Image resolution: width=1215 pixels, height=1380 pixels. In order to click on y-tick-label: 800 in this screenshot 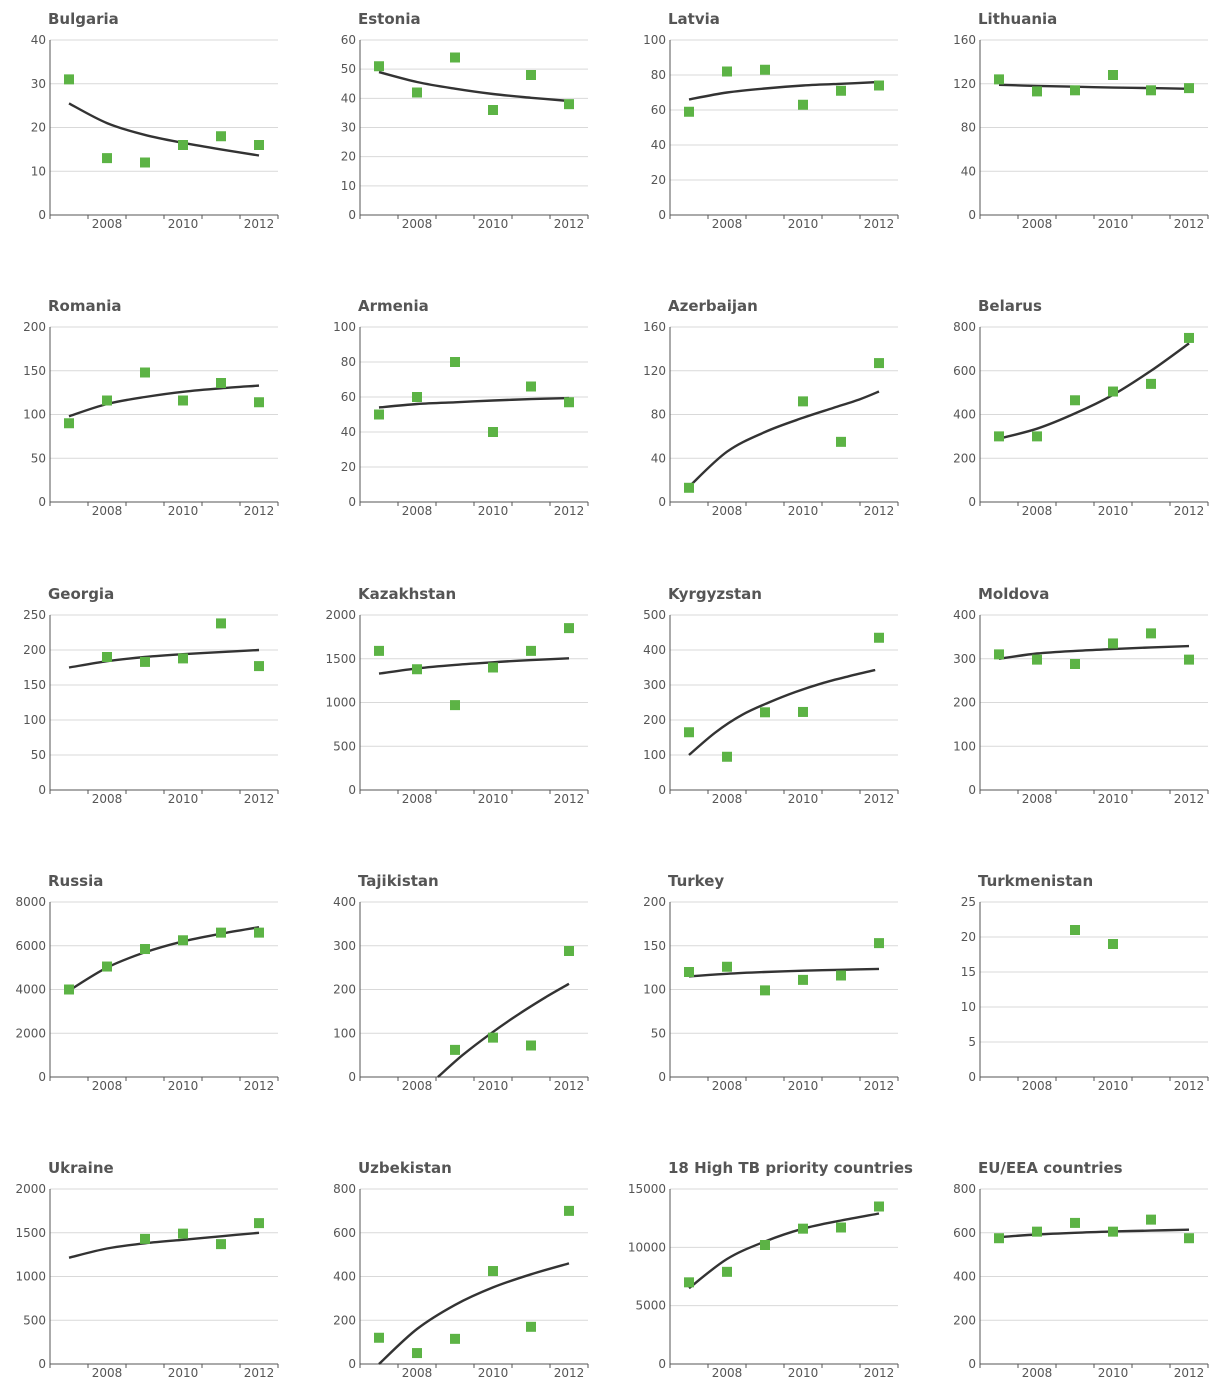, I will do `click(964, 1189)`.